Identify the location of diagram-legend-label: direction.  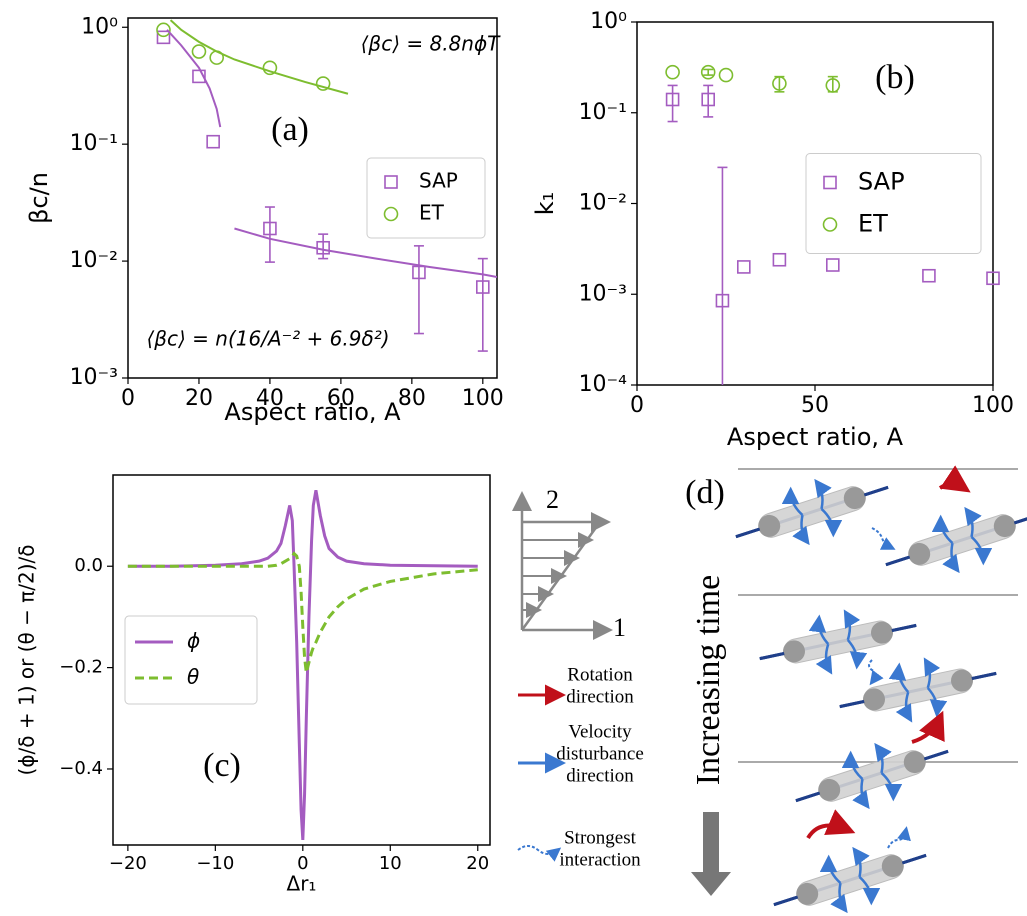
(600, 775).